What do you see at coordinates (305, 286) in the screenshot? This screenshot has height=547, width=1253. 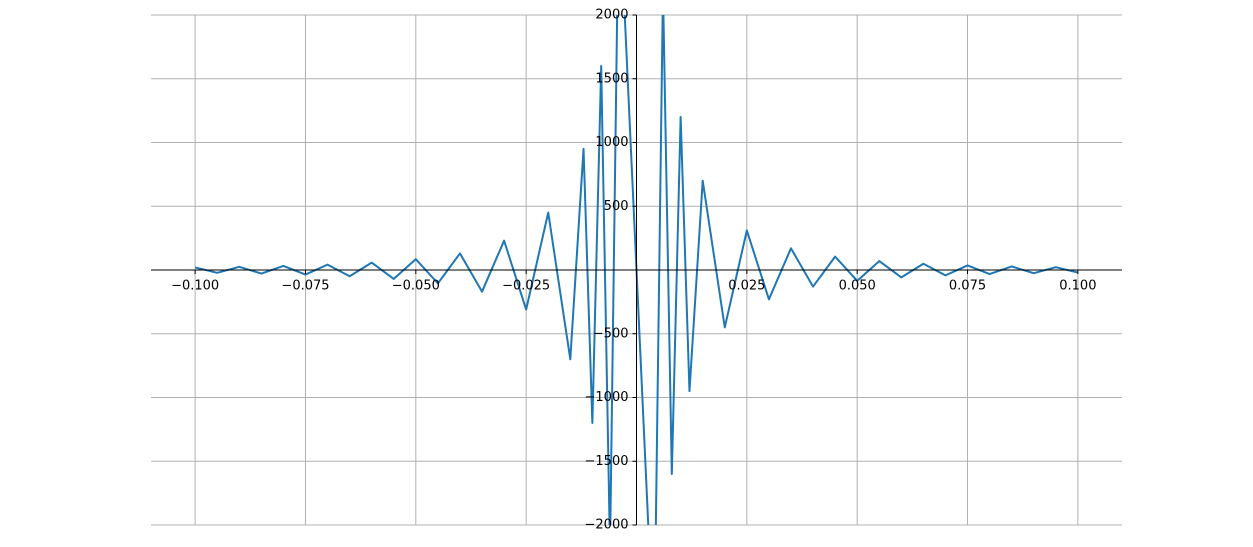 I see `x-tick-label: −0.075` at bounding box center [305, 286].